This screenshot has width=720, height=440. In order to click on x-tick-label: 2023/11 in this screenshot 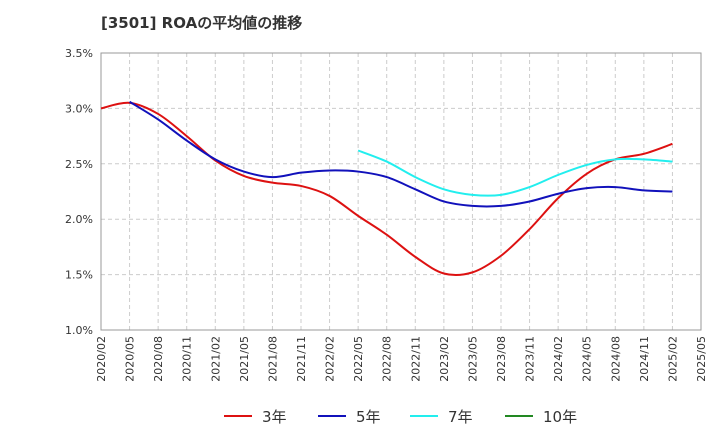, I will do `click(530, 359)`.